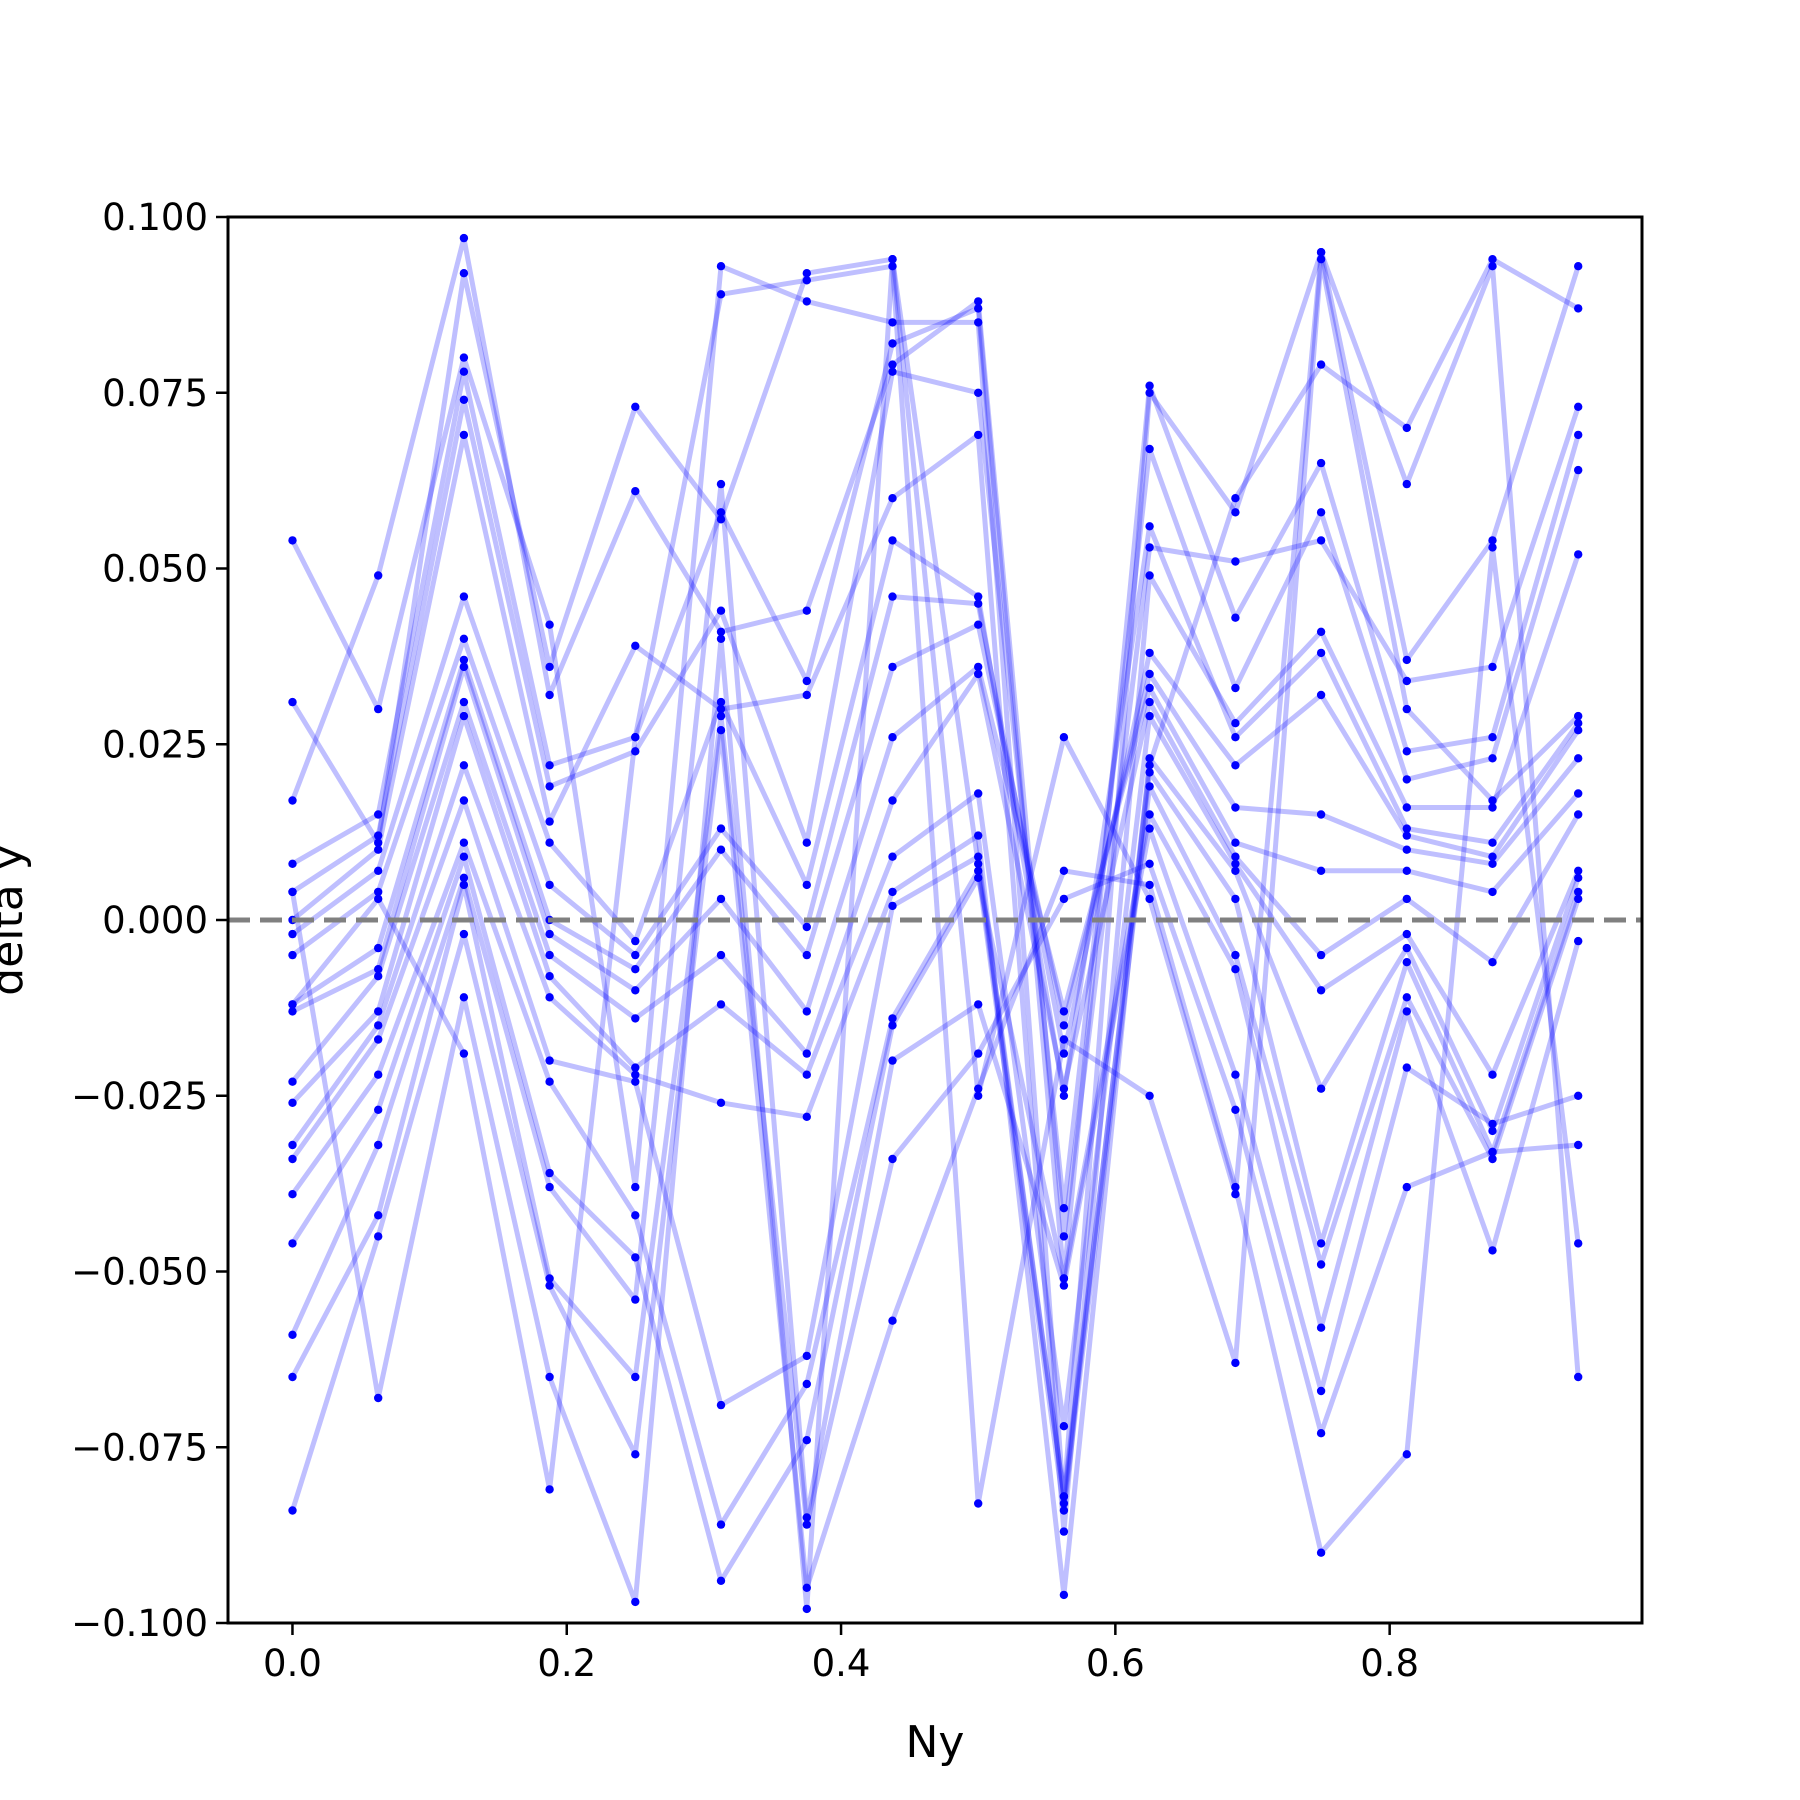 The image size is (1800, 1800). Describe the element at coordinates (16, 919) in the screenshot. I see `y-axis-label: delta y` at that location.